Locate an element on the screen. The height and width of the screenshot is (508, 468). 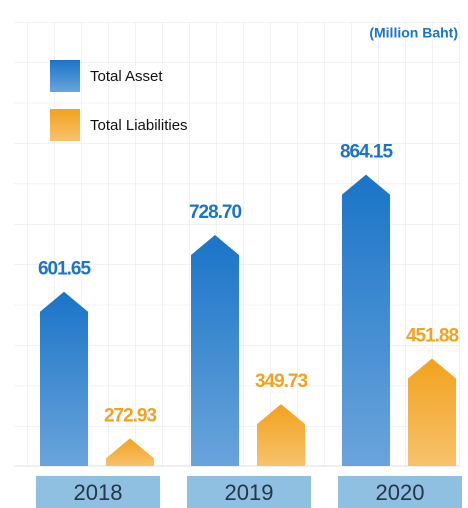
legend-label: Total Asset is located at coordinates (126, 76).